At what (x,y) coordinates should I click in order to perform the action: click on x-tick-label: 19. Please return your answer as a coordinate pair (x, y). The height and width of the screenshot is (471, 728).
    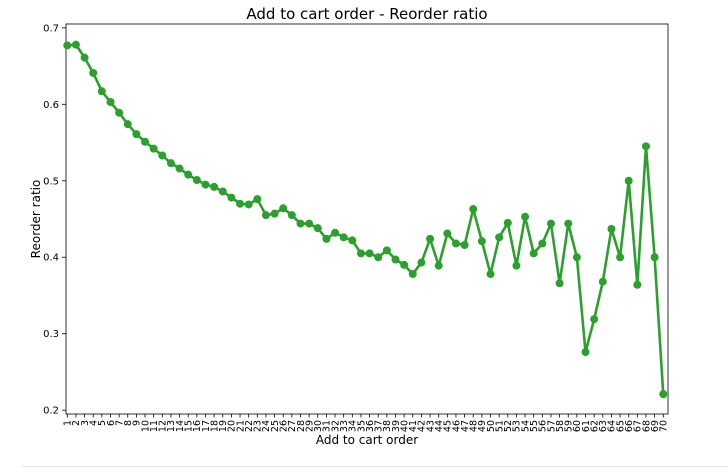
    Looking at the image, I should click on (223, 426).